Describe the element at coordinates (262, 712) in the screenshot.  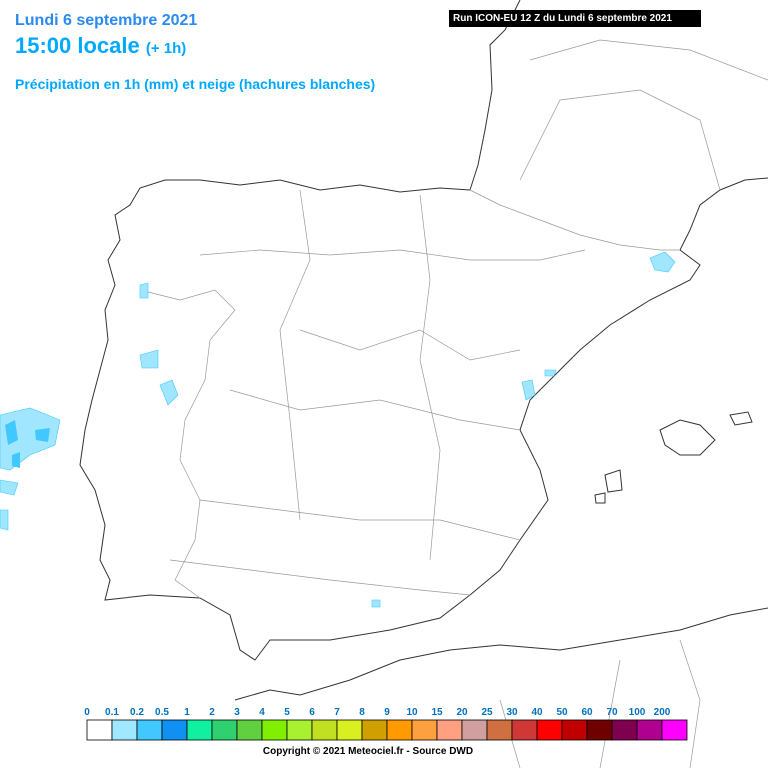
I see `legend-label: 4` at that location.